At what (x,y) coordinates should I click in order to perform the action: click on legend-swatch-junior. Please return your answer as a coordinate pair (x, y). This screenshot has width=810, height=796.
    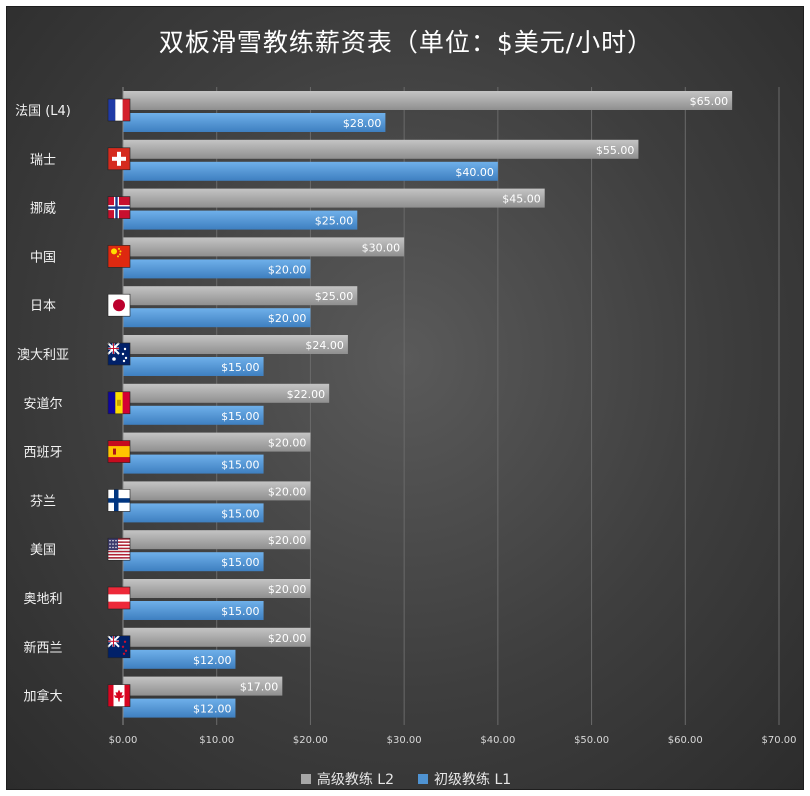
    Looking at the image, I should click on (423, 779).